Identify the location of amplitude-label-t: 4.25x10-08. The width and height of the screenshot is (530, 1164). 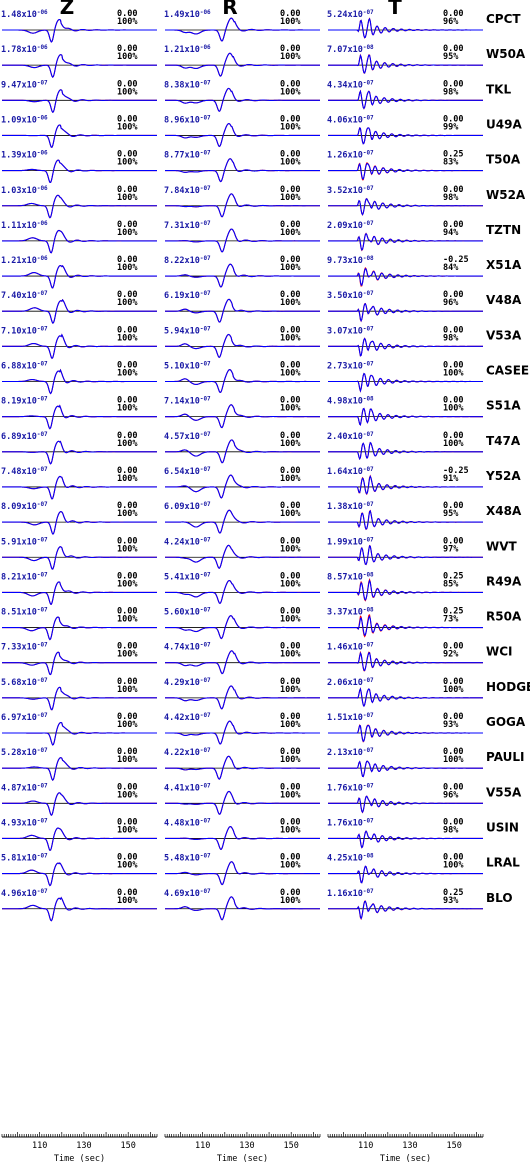
(350, 858).